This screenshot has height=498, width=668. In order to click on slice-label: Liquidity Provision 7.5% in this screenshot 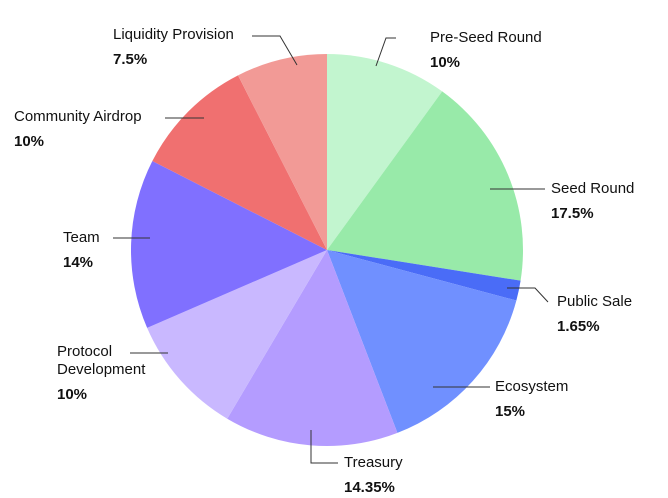, I will do `click(173, 47)`.